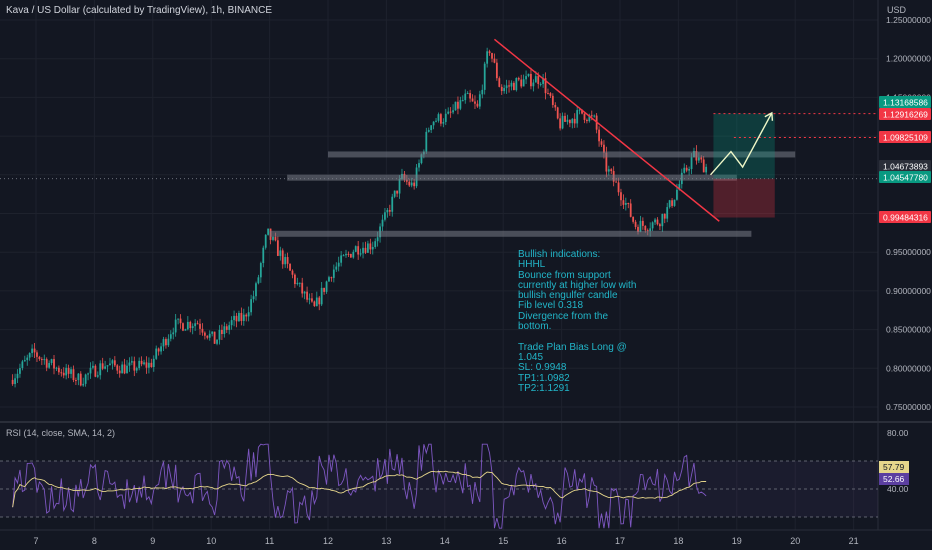 The image size is (932, 550). What do you see at coordinates (606, 130) in the screenshot?
I see `trendline` at bounding box center [606, 130].